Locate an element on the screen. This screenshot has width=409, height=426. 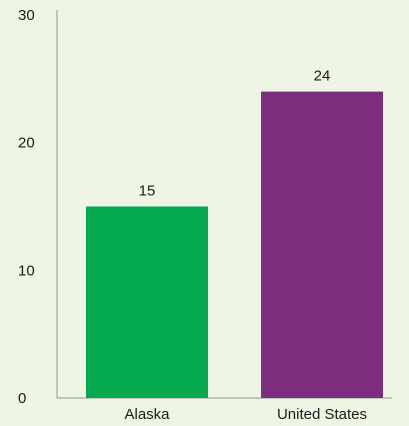
y-tick-label: 20 is located at coordinates (26, 143).